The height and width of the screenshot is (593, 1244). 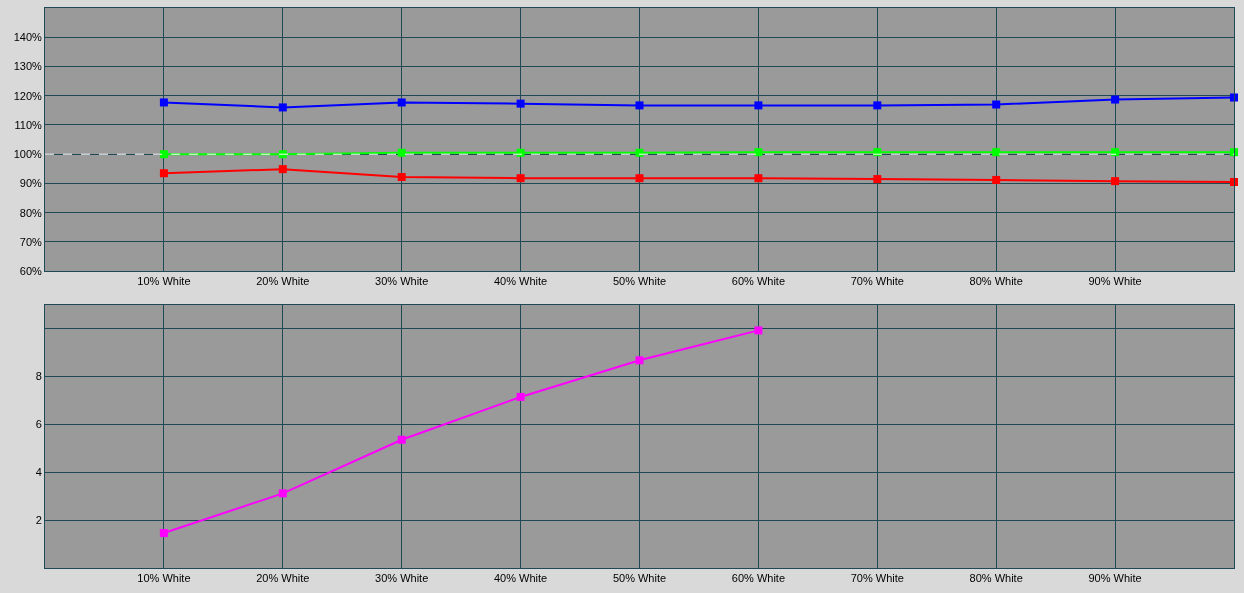 What do you see at coordinates (38, 472) in the screenshot?
I see `y-tick-label: 4` at bounding box center [38, 472].